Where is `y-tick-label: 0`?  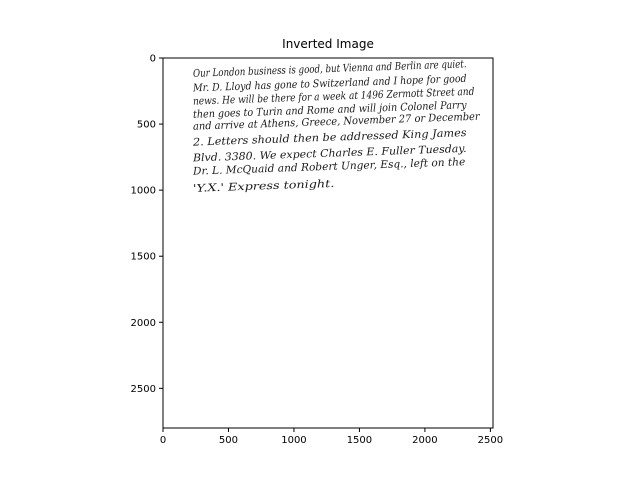
y-tick-label: 0 is located at coordinates (153, 59).